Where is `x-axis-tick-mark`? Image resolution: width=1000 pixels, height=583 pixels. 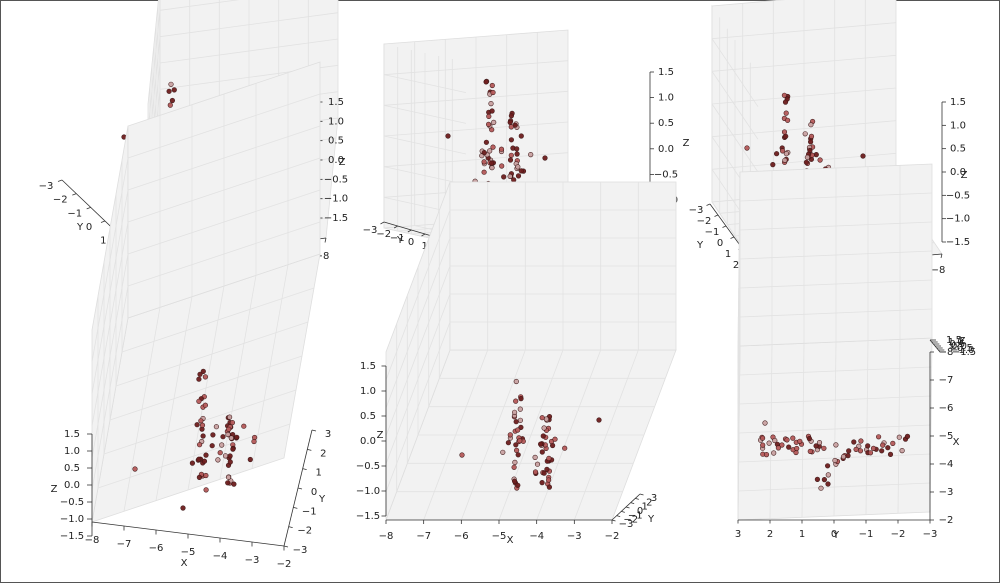 x-axis-tick-mark is located at coordinates (941, 256).